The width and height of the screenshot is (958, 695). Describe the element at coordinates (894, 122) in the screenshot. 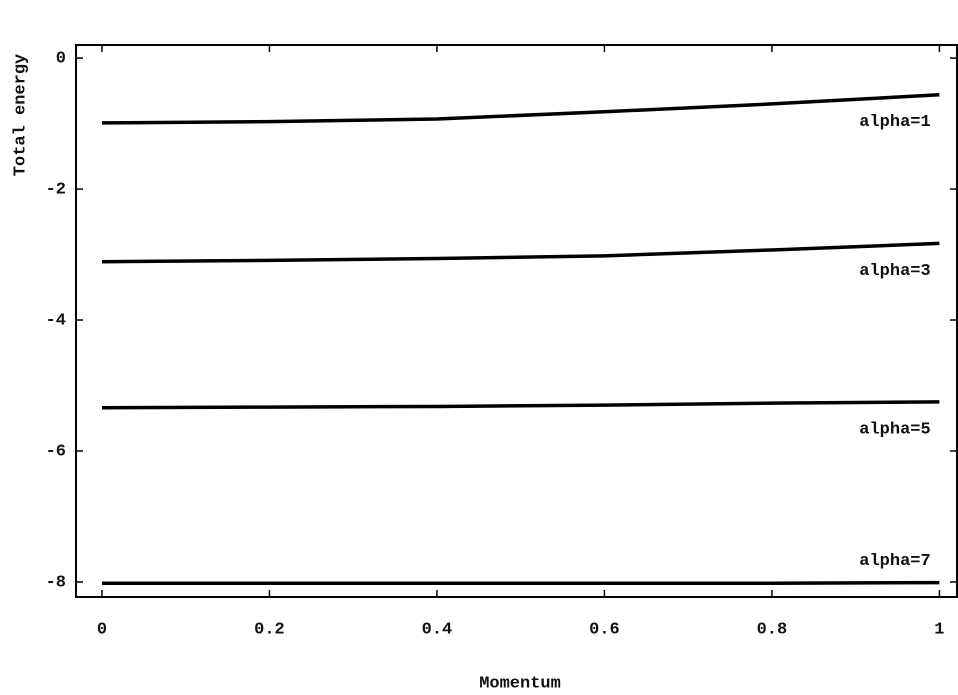

I see `series-label: alpha=1` at that location.